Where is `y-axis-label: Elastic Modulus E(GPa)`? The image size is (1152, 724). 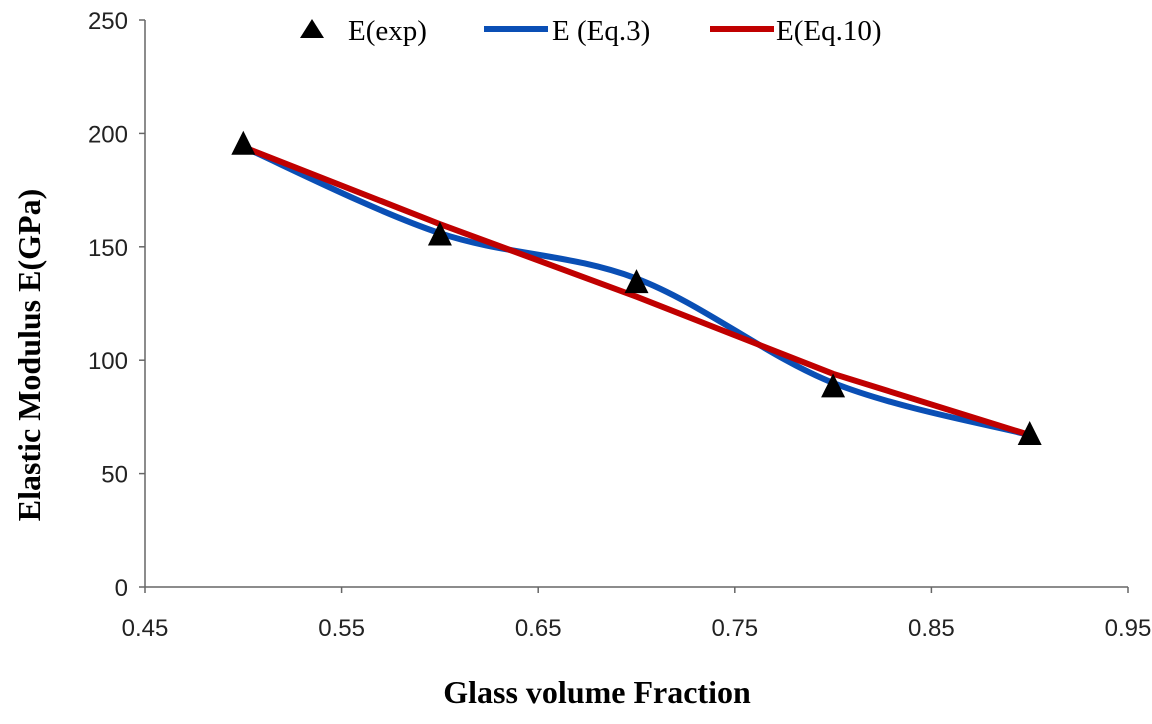
y-axis-label: Elastic Modulus E(GPa) is located at coordinates (29, 355).